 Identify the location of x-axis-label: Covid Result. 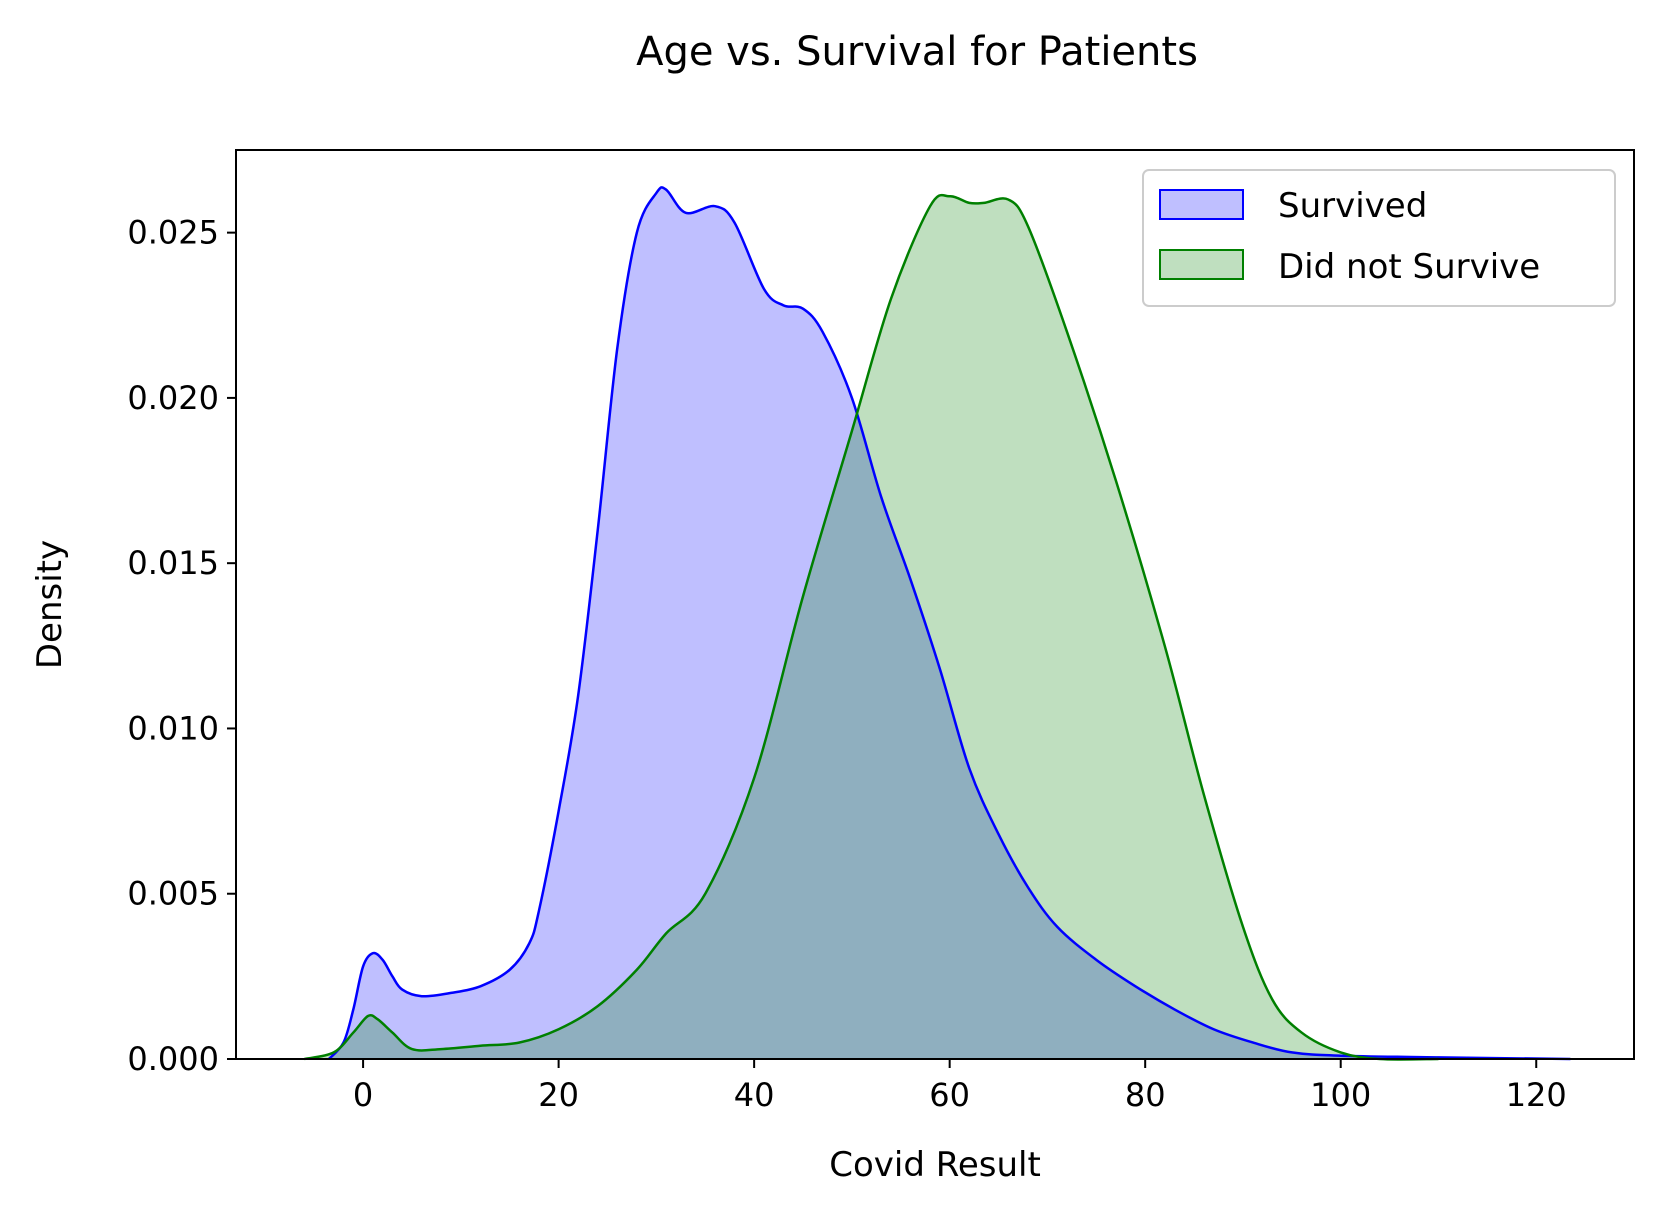
(935, 1165).